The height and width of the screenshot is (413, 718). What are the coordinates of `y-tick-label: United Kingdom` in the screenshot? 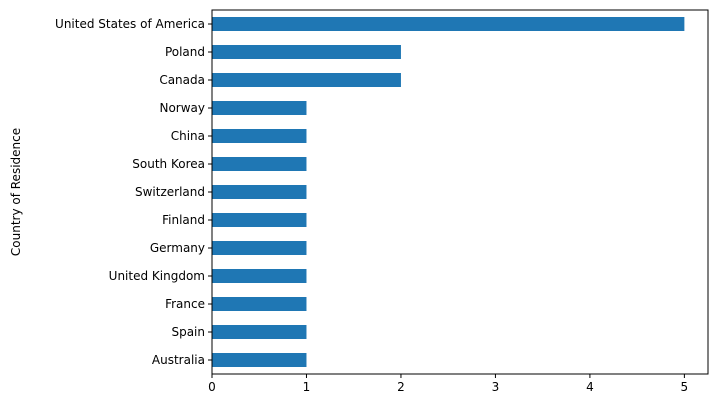 It's located at (157, 276).